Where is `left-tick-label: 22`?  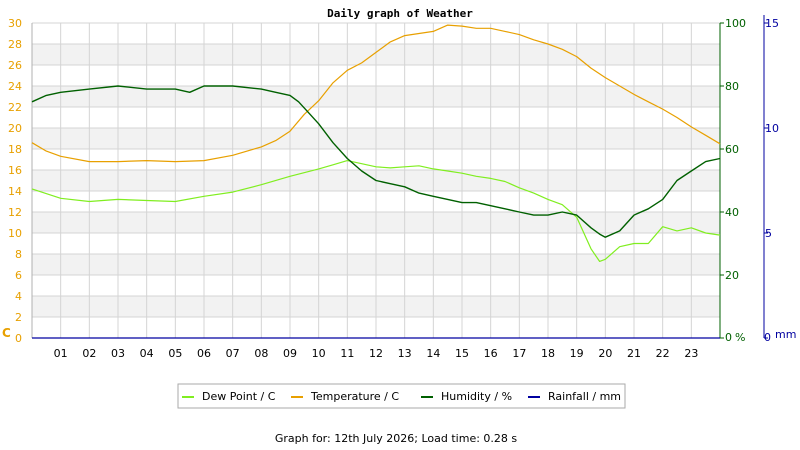
left-tick-label: 22 is located at coordinates (15, 107).